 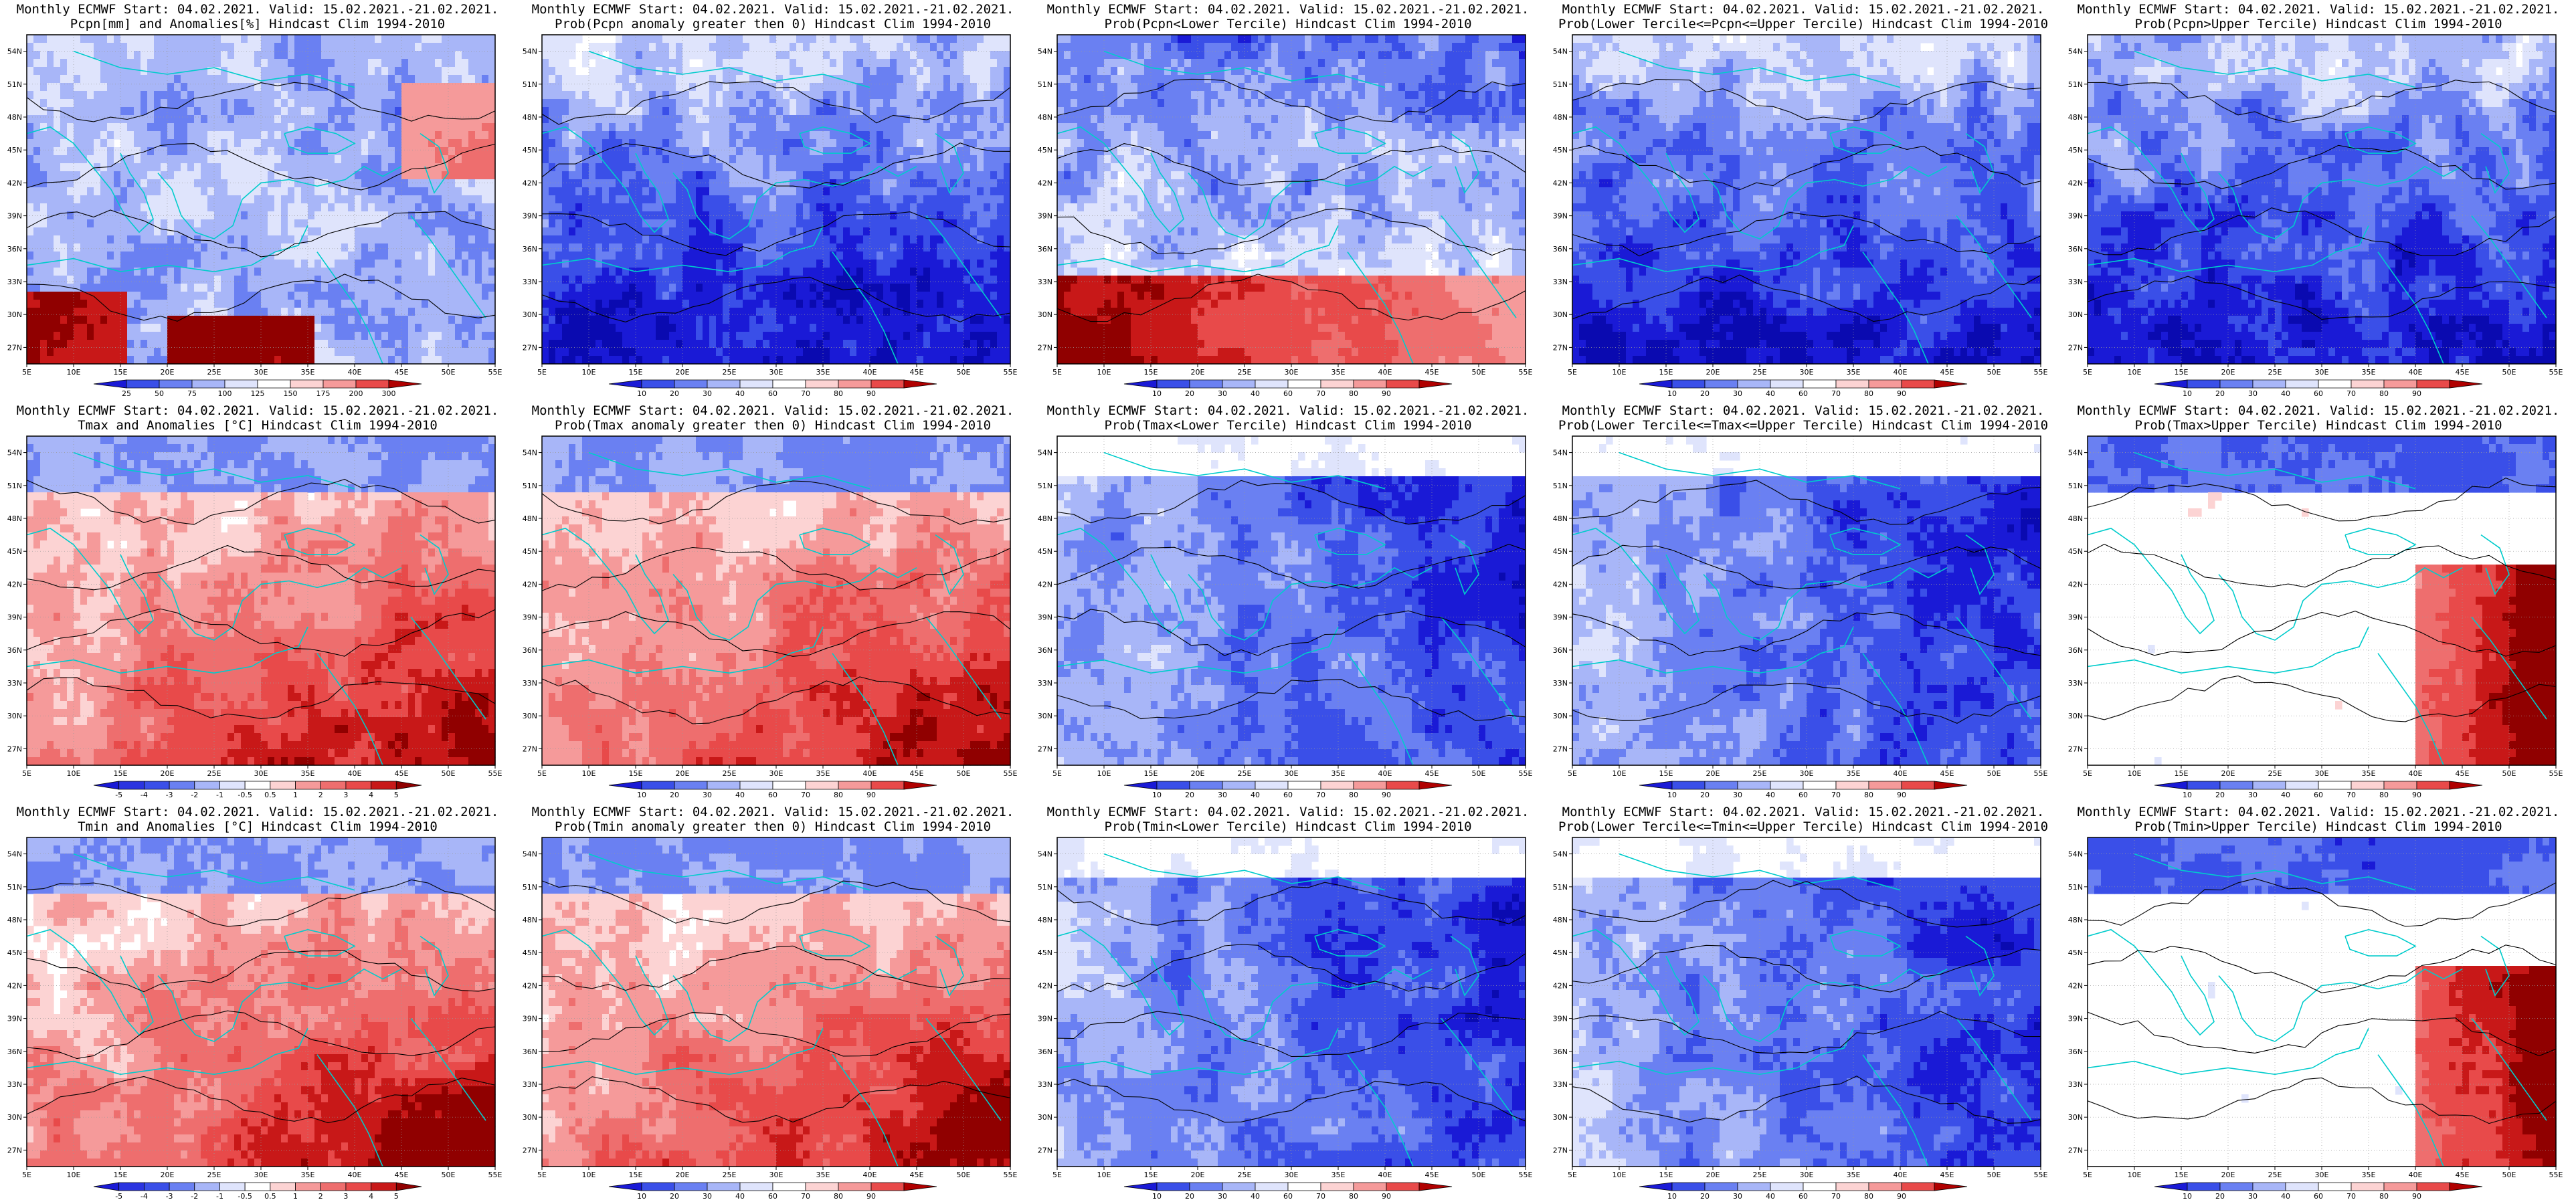 I want to click on colorbar-label: 50, so click(x=159, y=393).